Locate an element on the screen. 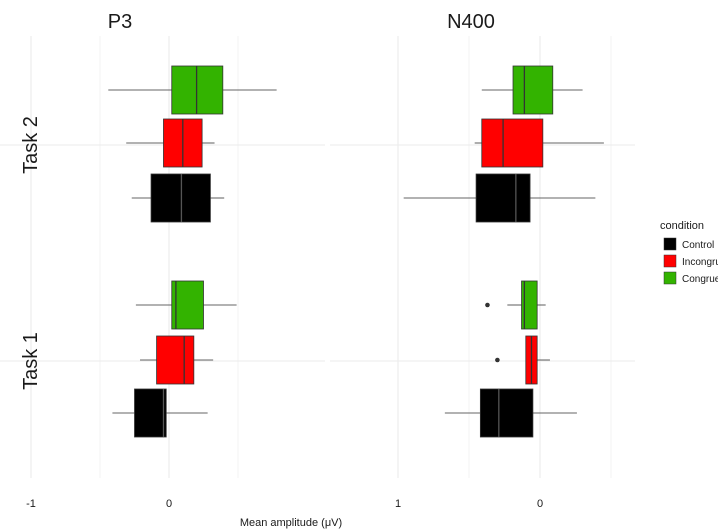 The width and height of the screenshot is (718, 530). x-axis-title: Mean amplitude (μV) is located at coordinates (291, 523).